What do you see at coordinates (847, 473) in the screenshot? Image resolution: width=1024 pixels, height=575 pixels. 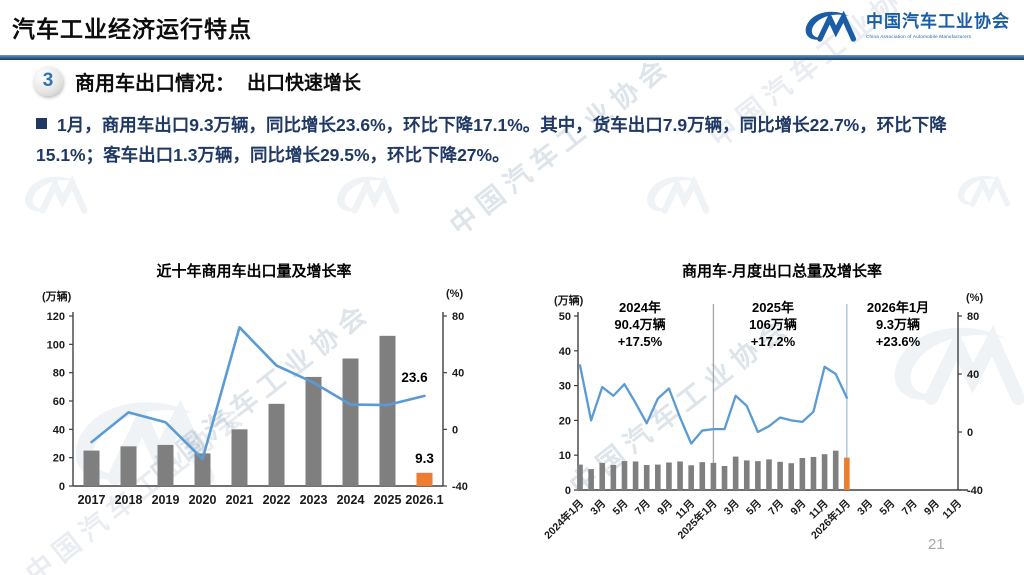 I see `bar-2026-jan-highlight` at bounding box center [847, 473].